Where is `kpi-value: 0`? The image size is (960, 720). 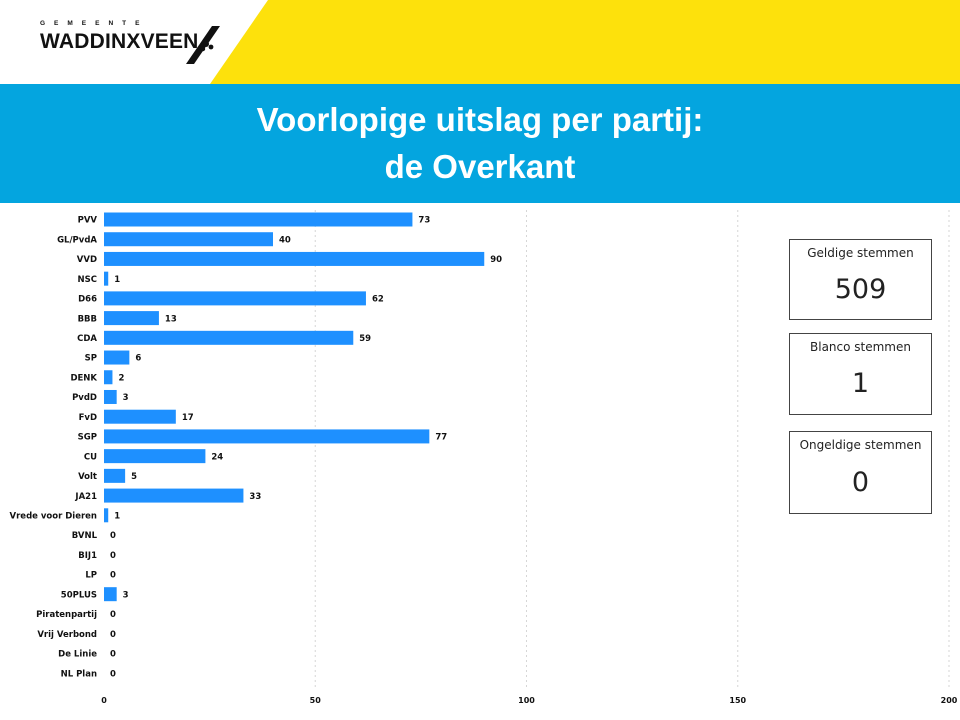 kpi-value: 0 is located at coordinates (860, 482).